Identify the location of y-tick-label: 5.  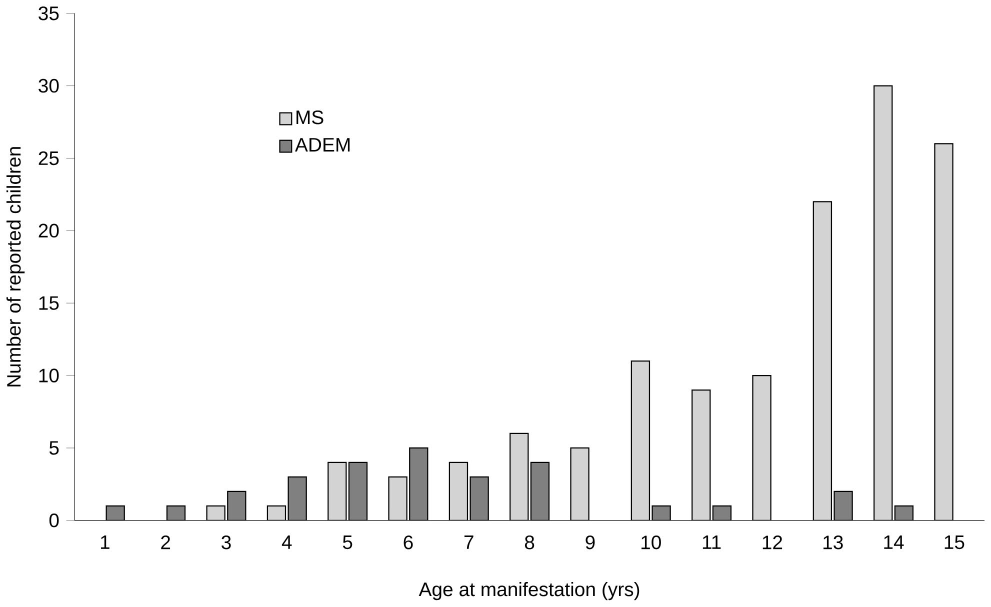
(54, 448).